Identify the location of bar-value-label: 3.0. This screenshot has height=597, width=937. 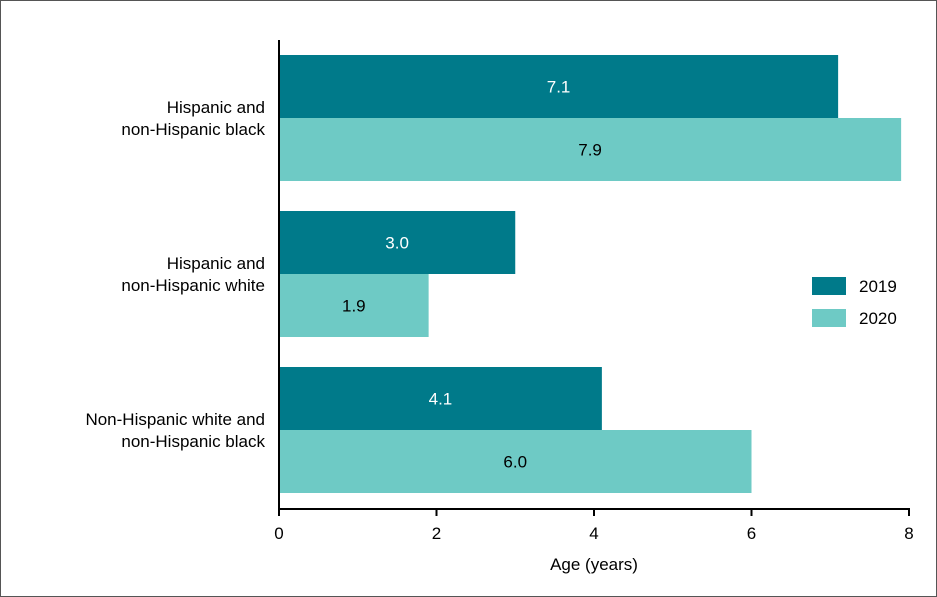
(397, 243).